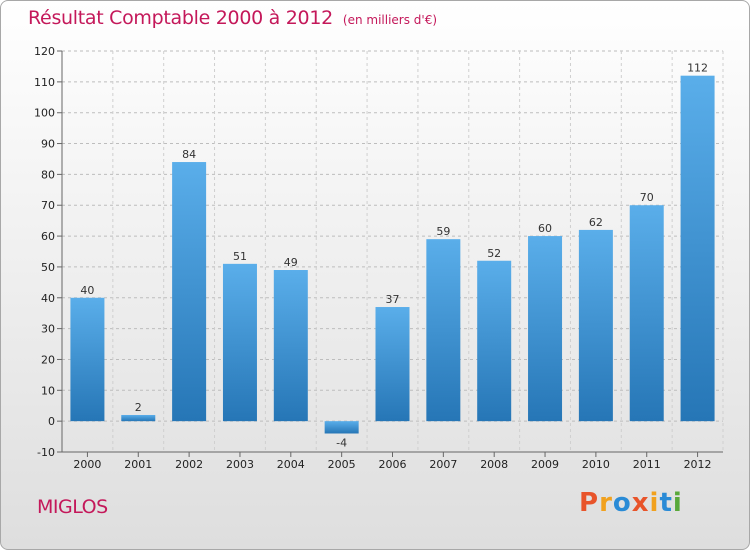 This screenshot has height=550, width=750. I want to click on data-label-2010: 62, so click(596, 222).